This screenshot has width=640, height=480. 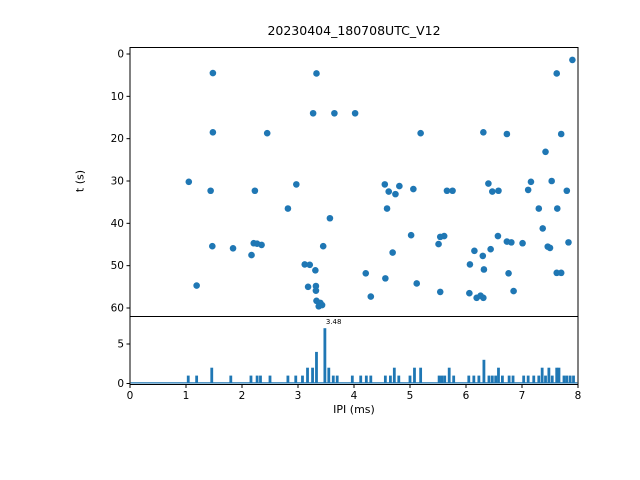 What do you see at coordinates (117, 309) in the screenshot?
I see `scatter-y-tick-label: 60` at bounding box center [117, 309].